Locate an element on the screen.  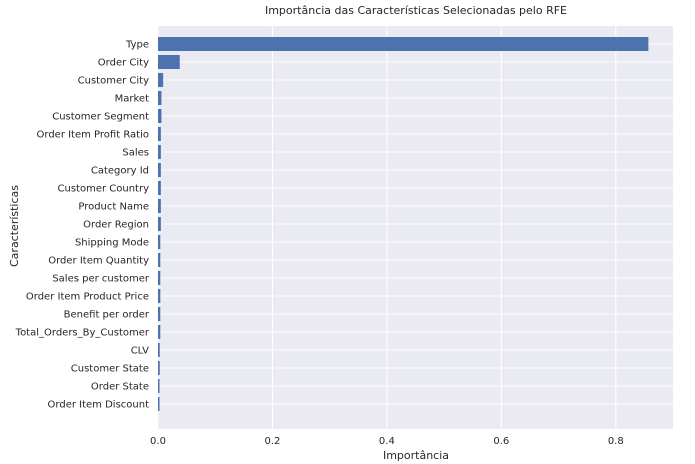
y-tick-label: Category Id is located at coordinates (120, 171).